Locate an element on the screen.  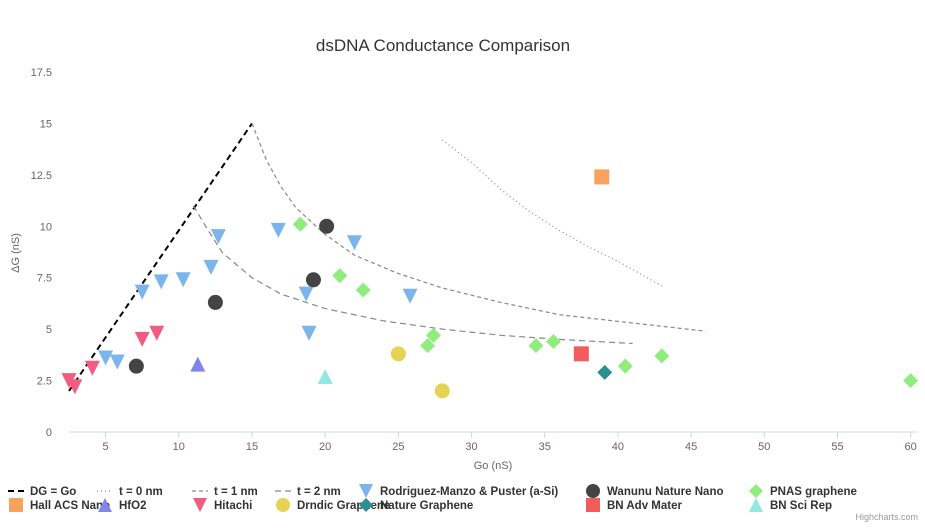
legend-item: Drndic Graphene is located at coordinates (333, 505).